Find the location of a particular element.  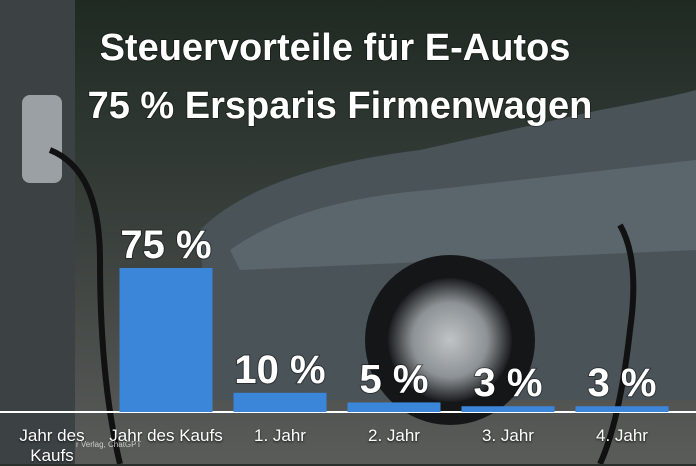

x-tick-label: 3. Jahr is located at coordinates (508, 435).